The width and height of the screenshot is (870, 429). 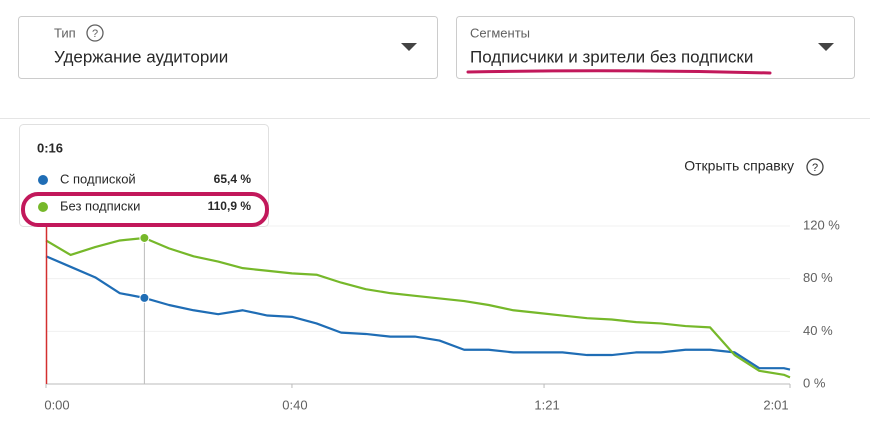 What do you see at coordinates (619, 72) in the screenshot?
I see `highlight-underline` at bounding box center [619, 72].